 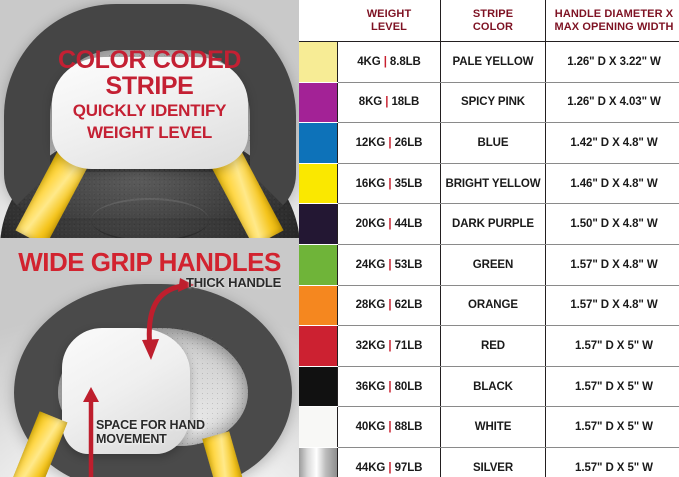 What do you see at coordinates (407, 183) in the screenshot?
I see `weight-lb: 35LB` at bounding box center [407, 183].